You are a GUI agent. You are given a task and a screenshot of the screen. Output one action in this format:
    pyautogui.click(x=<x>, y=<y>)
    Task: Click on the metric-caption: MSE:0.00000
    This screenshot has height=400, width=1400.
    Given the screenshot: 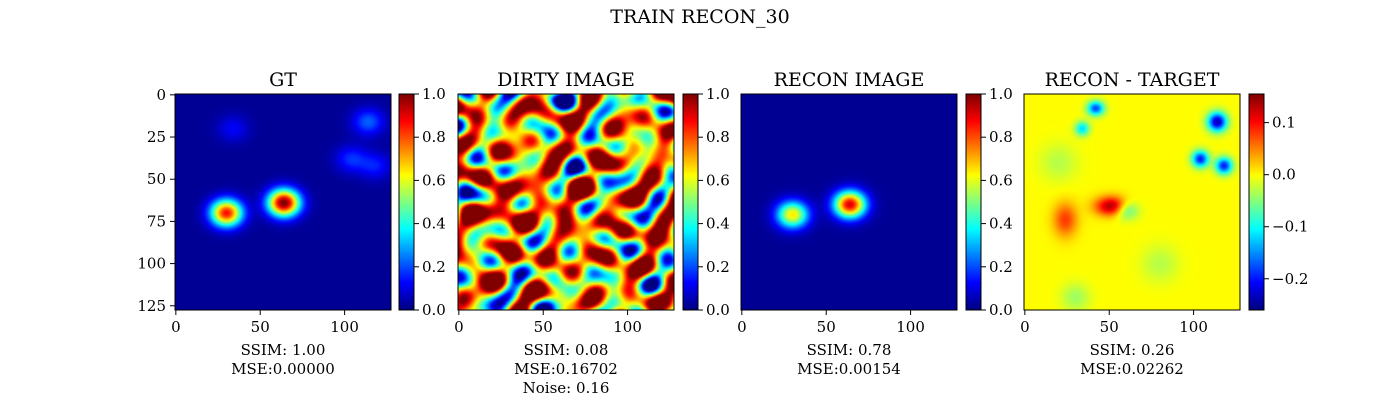 What is the action you would take?
    pyautogui.click(x=283, y=369)
    